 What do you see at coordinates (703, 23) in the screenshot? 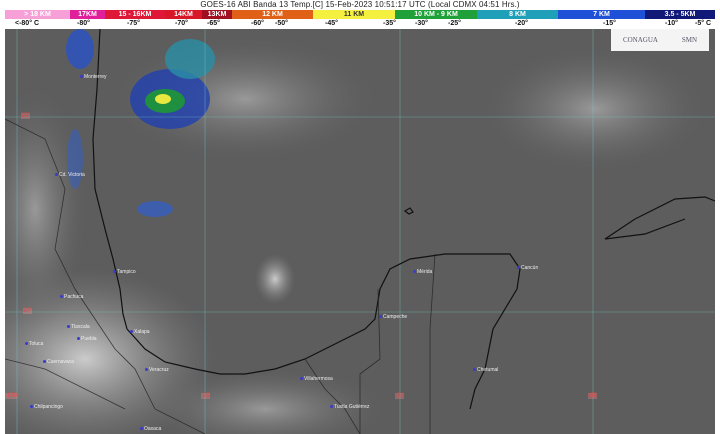
I see `temperature-tick: -5° C` at bounding box center [703, 23].